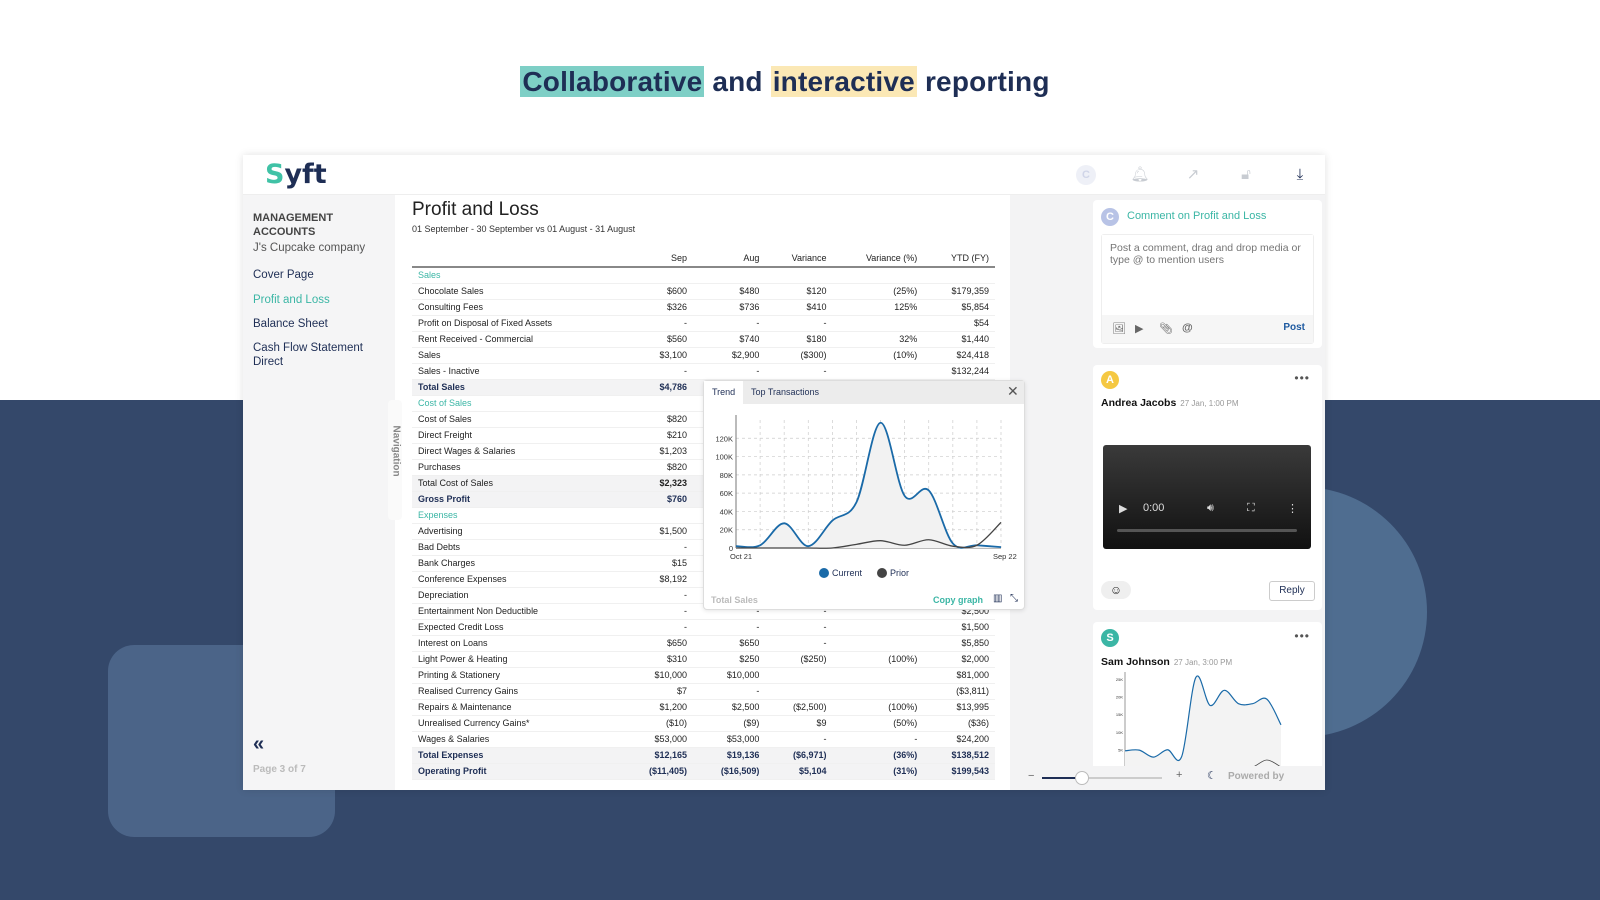 The image size is (1600, 900). Describe the element at coordinates (703, 275) in the screenshot. I see `section-header-row: Sales` at that location.